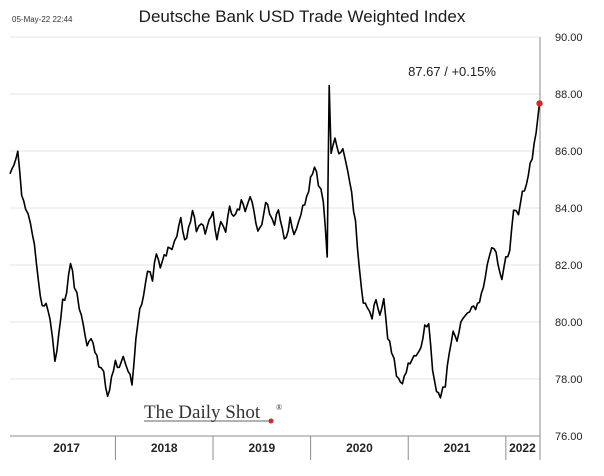 This screenshot has width=604, height=476. I want to click on y-tick-label: 86.00, so click(569, 152).